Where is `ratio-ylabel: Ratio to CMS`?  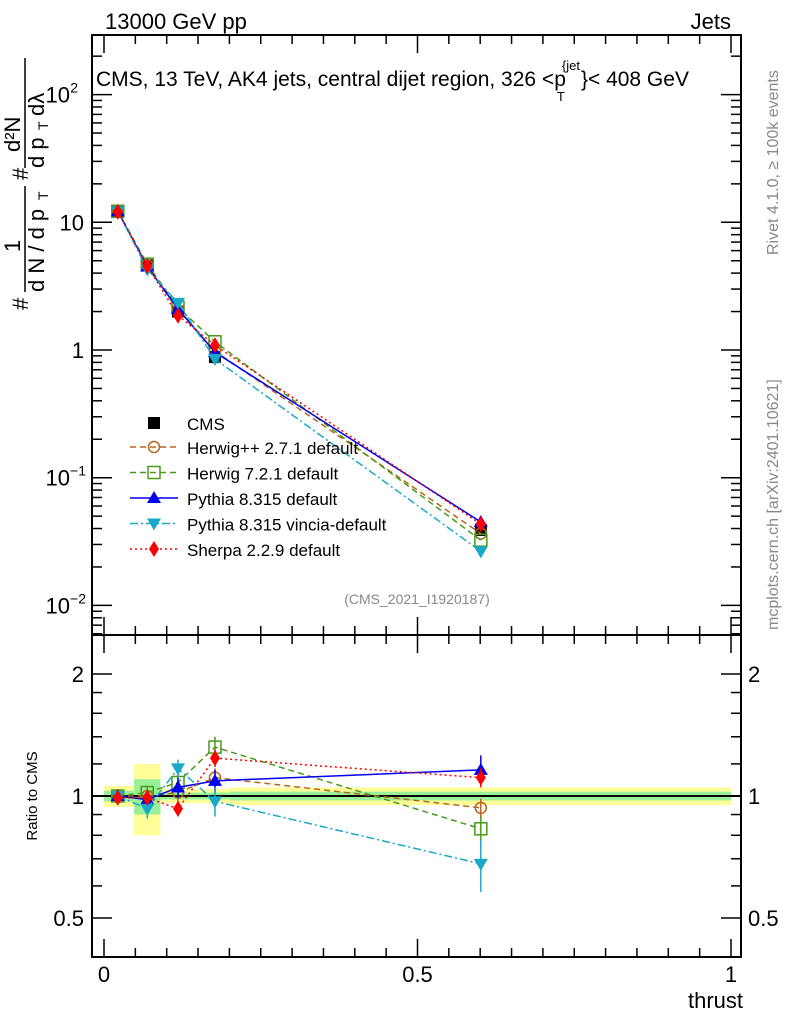
ratio-ylabel: Ratio to CMS is located at coordinates (32, 795).